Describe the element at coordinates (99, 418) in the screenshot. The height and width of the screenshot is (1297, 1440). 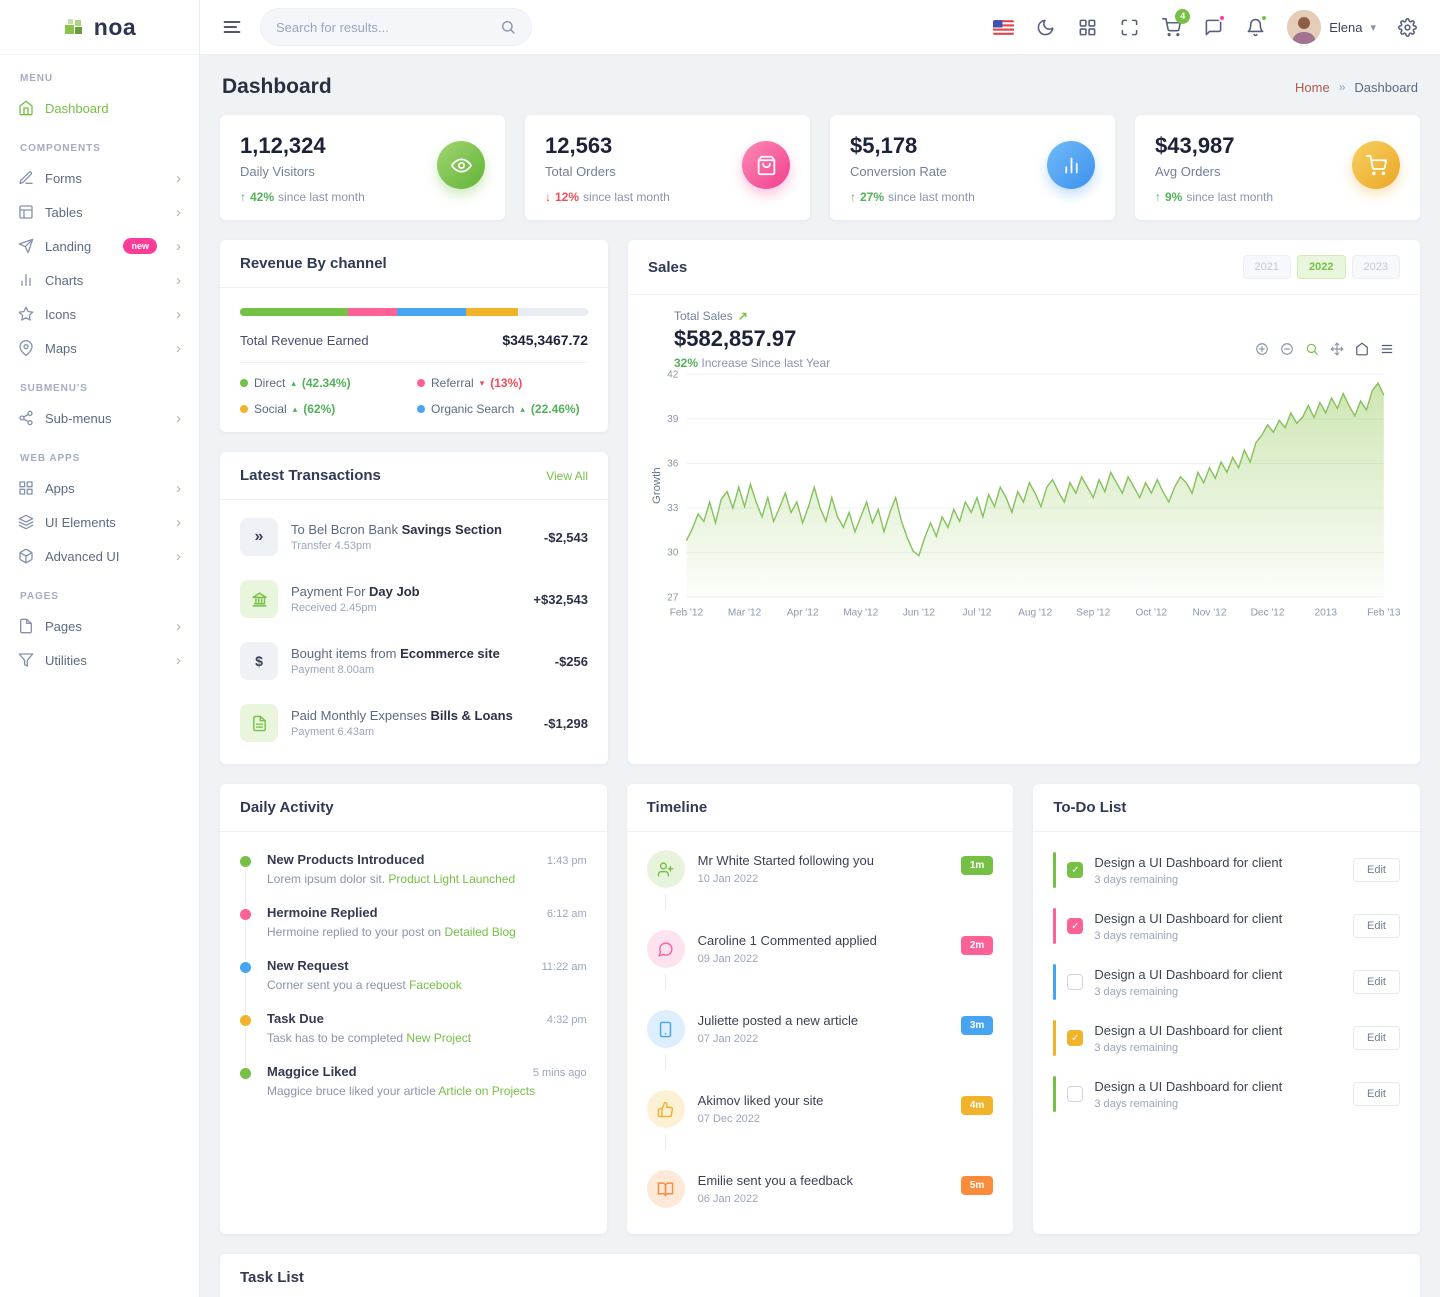
I see `sidebar-item-sub-menus: Sub-menus ›` at that location.